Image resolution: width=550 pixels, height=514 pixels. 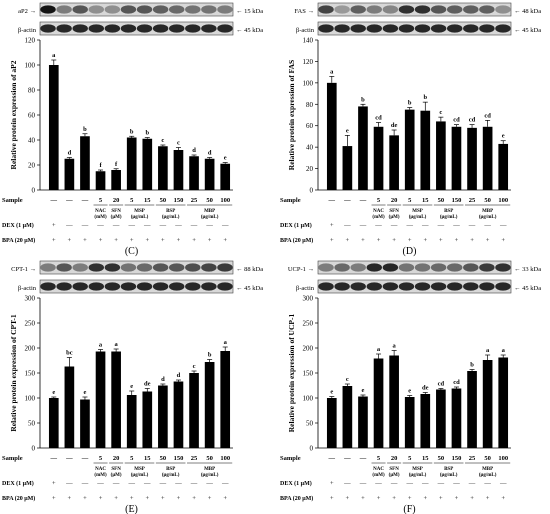 What do you see at coordinates (32, 116) in the screenshot?
I see `y-tick-label: 60` at bounding box center [32, 116].